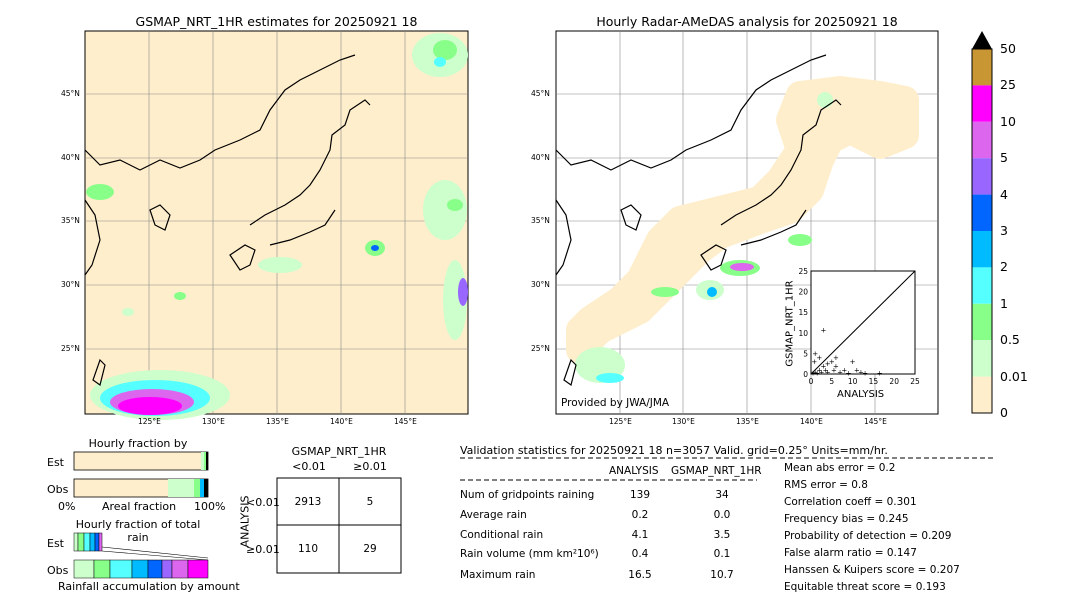 The width and height of the screenshot is (1080, 612). What do you see at coordinates (803, 333) in the screenshot?
I see `scatter-ytick: 10` at bounding box center [803, 333].